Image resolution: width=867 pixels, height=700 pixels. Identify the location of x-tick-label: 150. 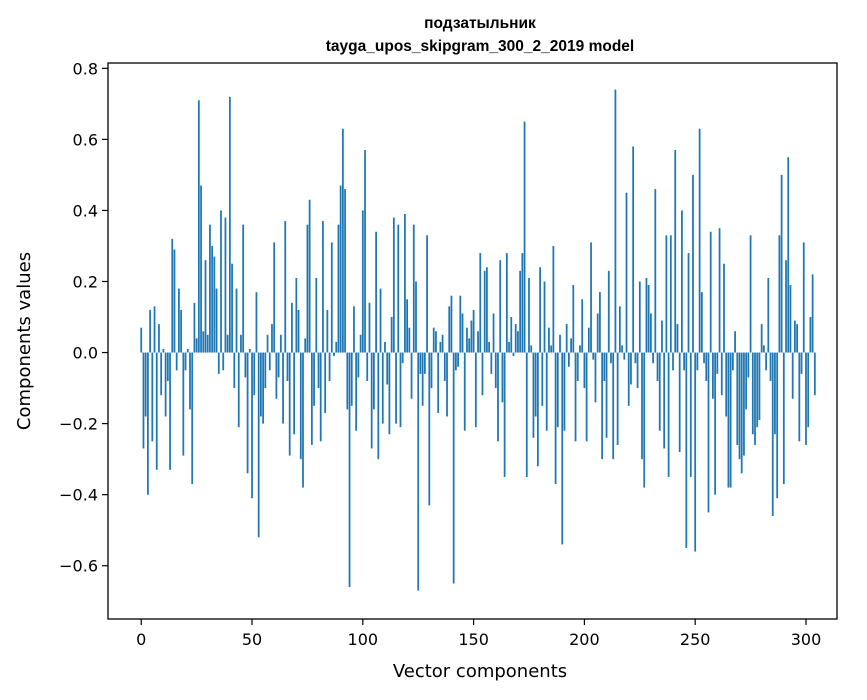
(473, 639).